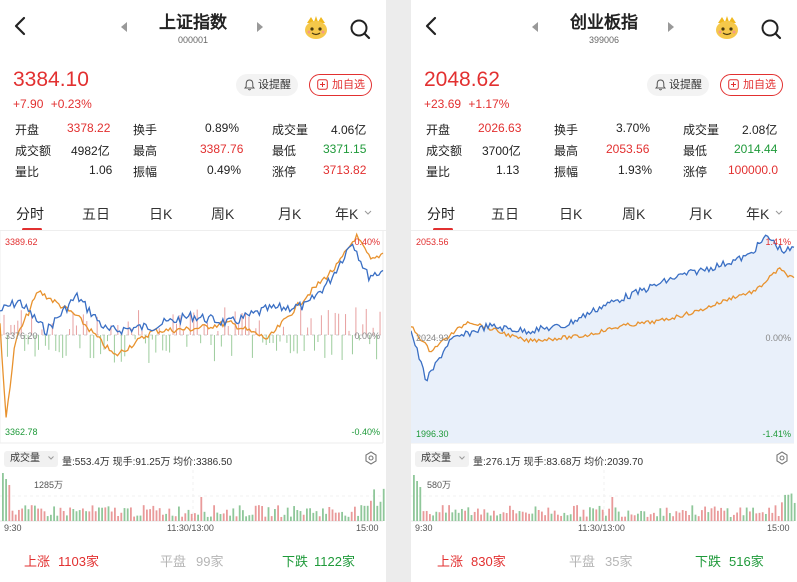 The image size is (797, 582). Describe the element at coordinates (193, 217) in the screenshot. I see `period-tabs: 分时 五日 日K 周K 月K 年K` at that location.